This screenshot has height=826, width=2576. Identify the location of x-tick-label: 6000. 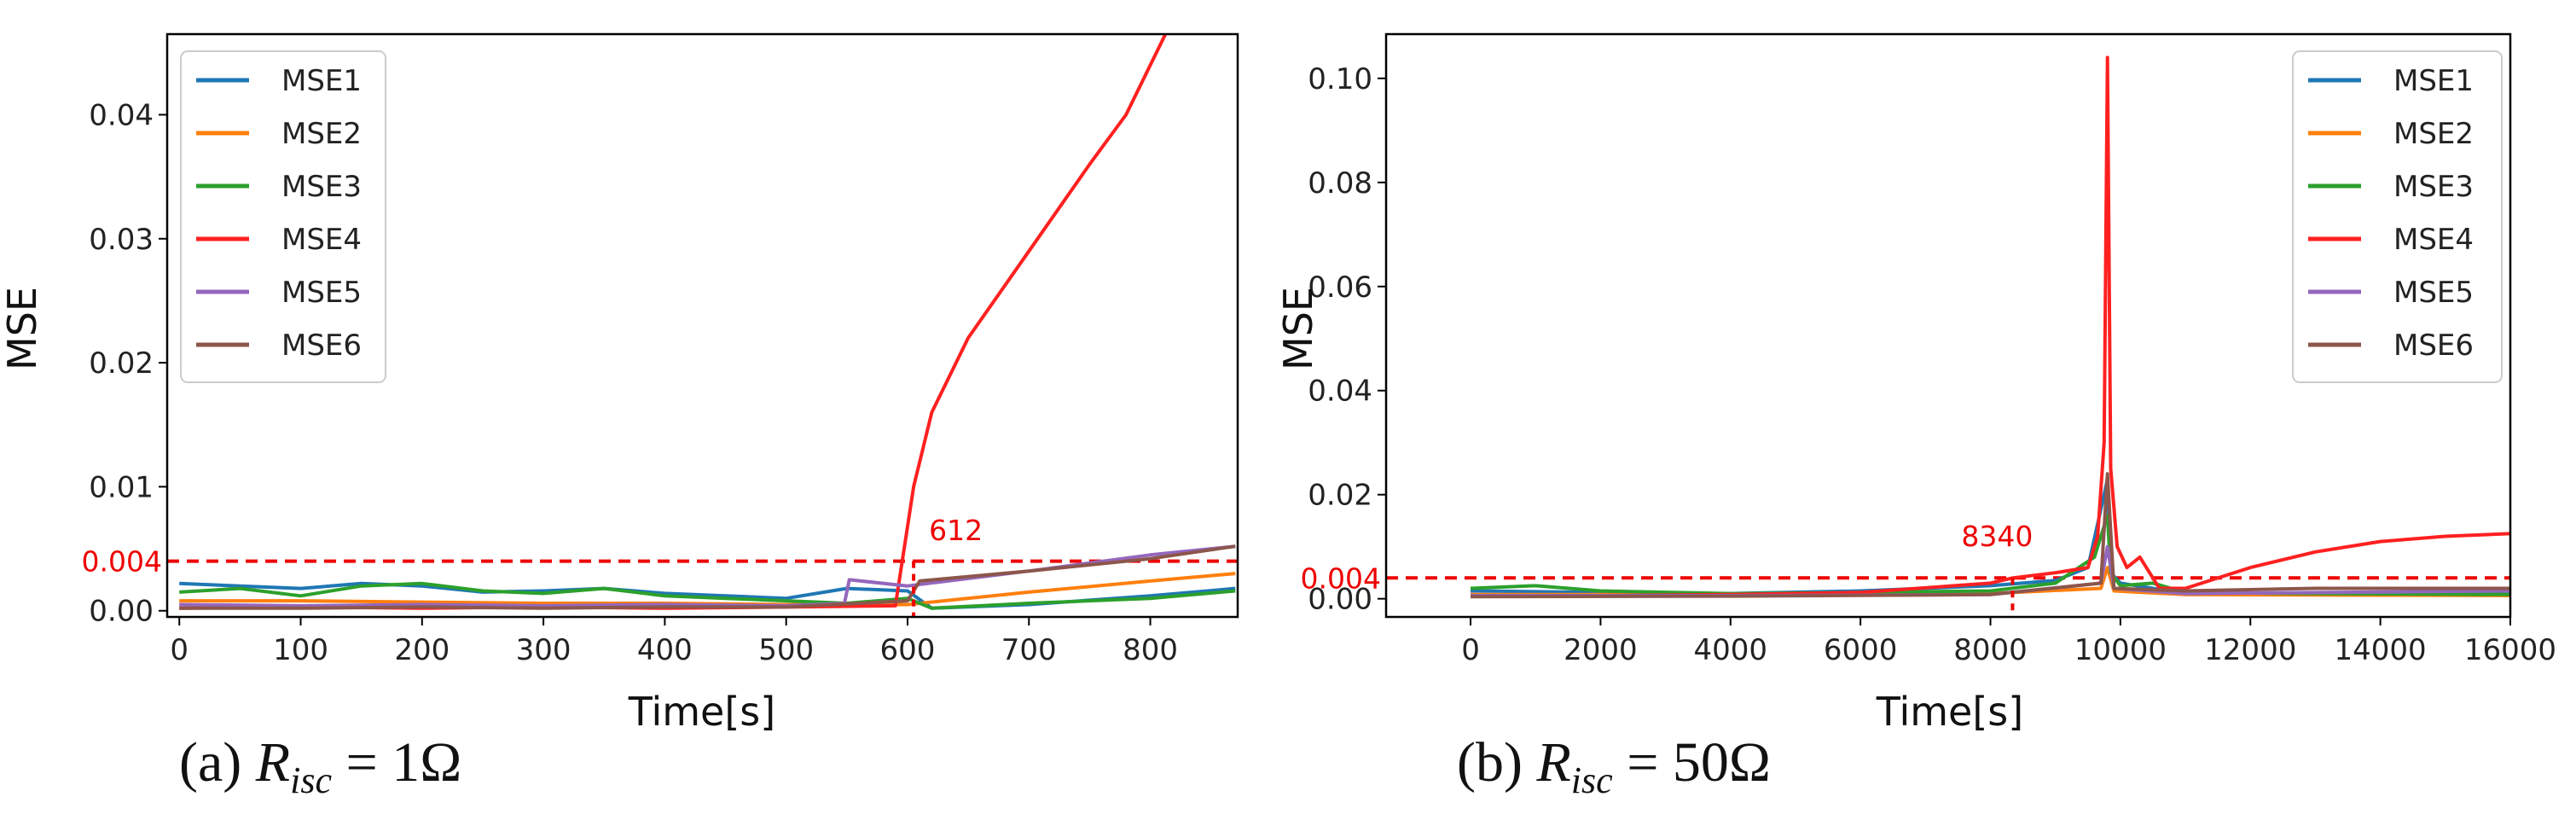
(1861, 650).